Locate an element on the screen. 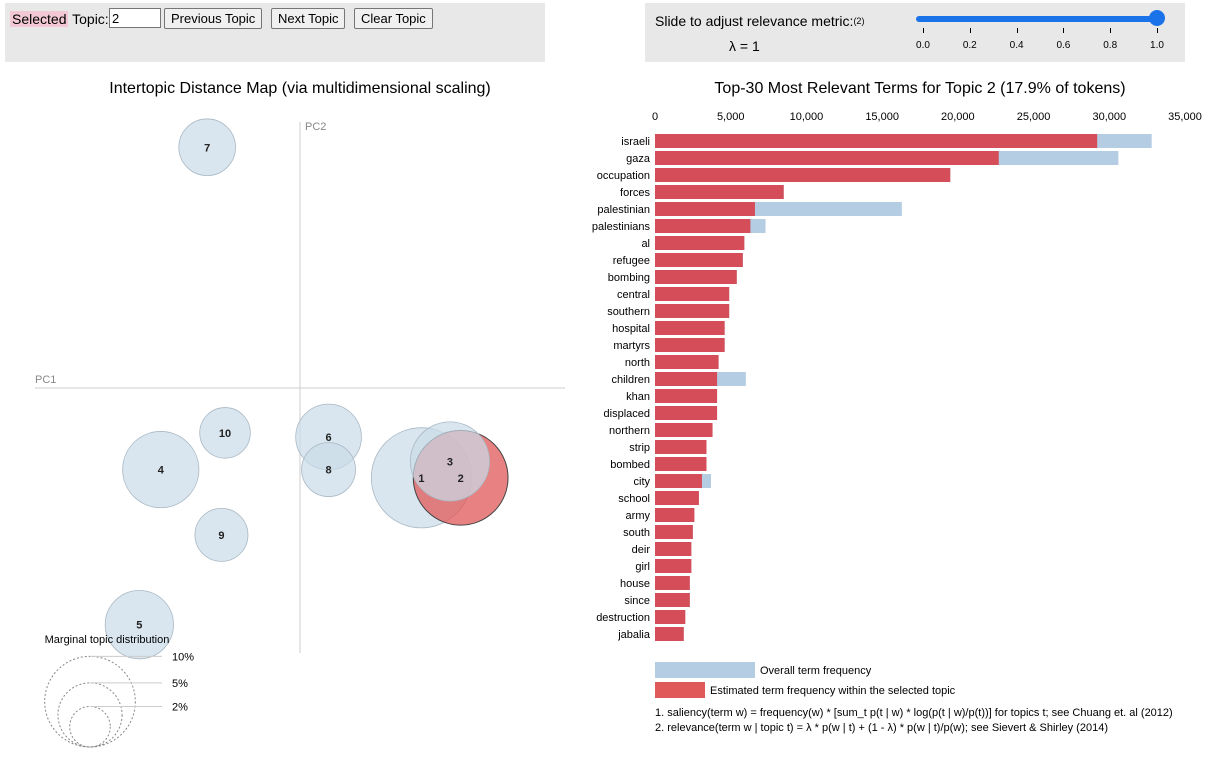 This screenshot has width=1210, height=777. bar-selected-house is located at coordinates (672, 583).